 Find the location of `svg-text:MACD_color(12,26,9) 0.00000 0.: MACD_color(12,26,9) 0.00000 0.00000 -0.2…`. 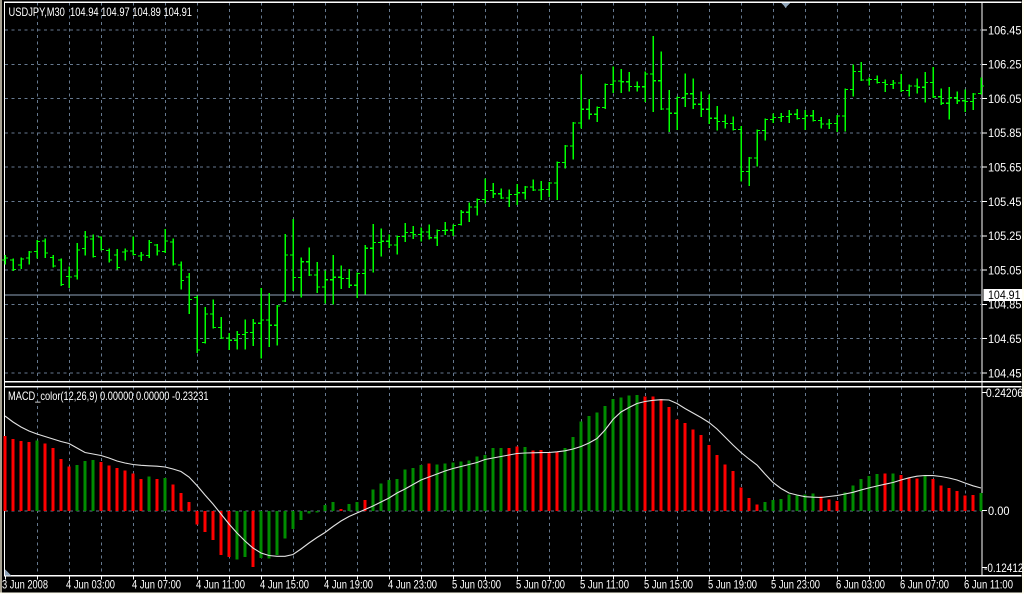

svg-text:MACD_color(12,26,9) 0.00000 0.: MACD_color(12,26,9) 0.00000 0.00000 -0.2… is located at coordinates (108, 396).